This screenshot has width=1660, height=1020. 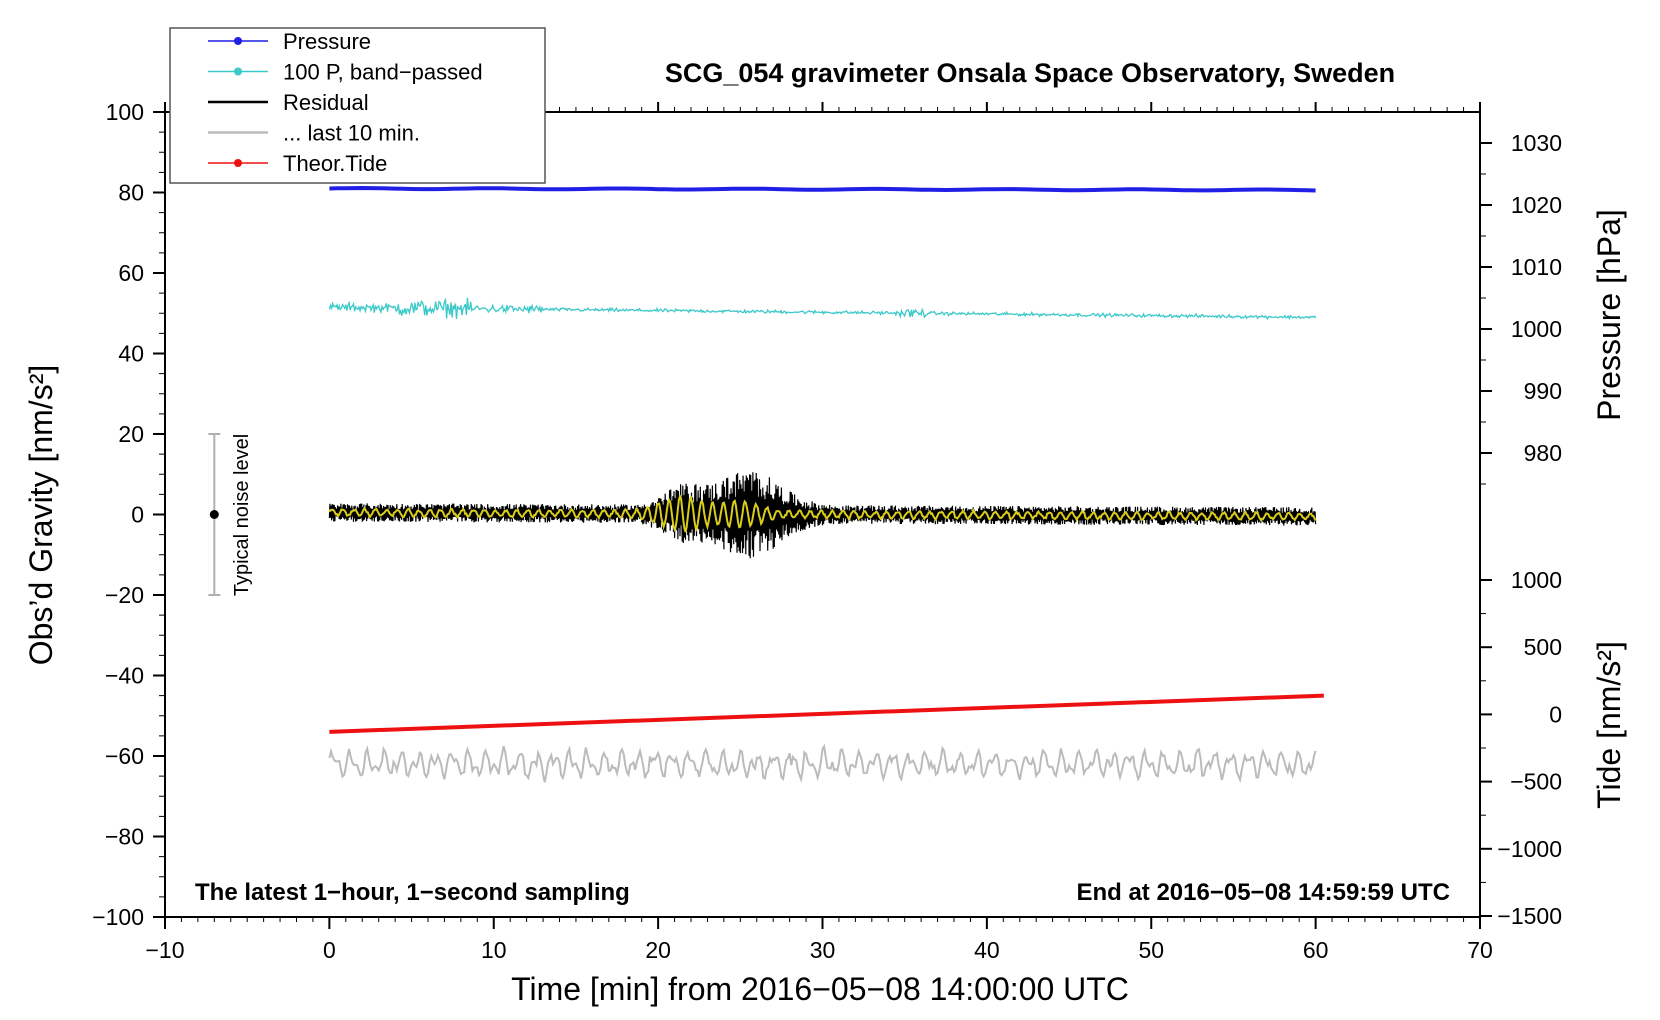 I want to click on noise-bar-dot, so click(x=214, y=514).